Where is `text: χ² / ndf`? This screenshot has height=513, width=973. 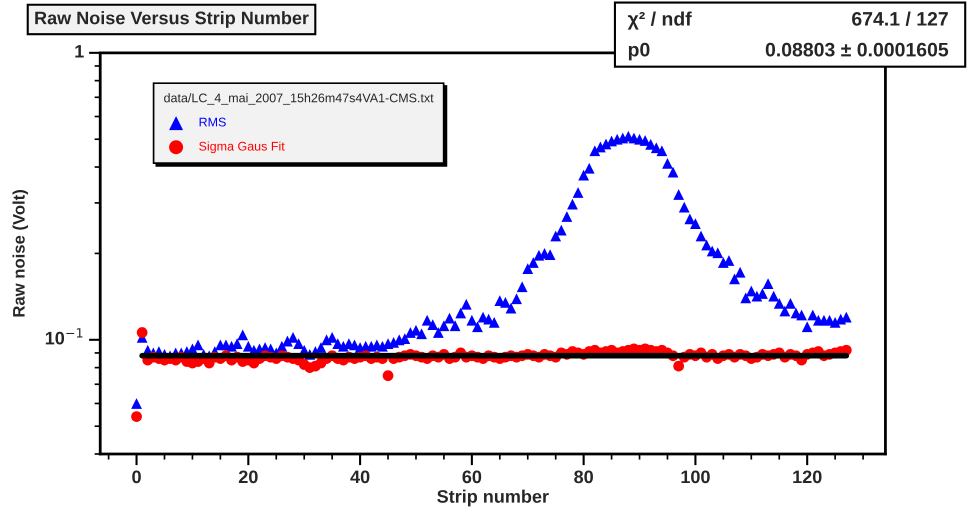
text: χ² / ndf is located at coordinates (660, 20).